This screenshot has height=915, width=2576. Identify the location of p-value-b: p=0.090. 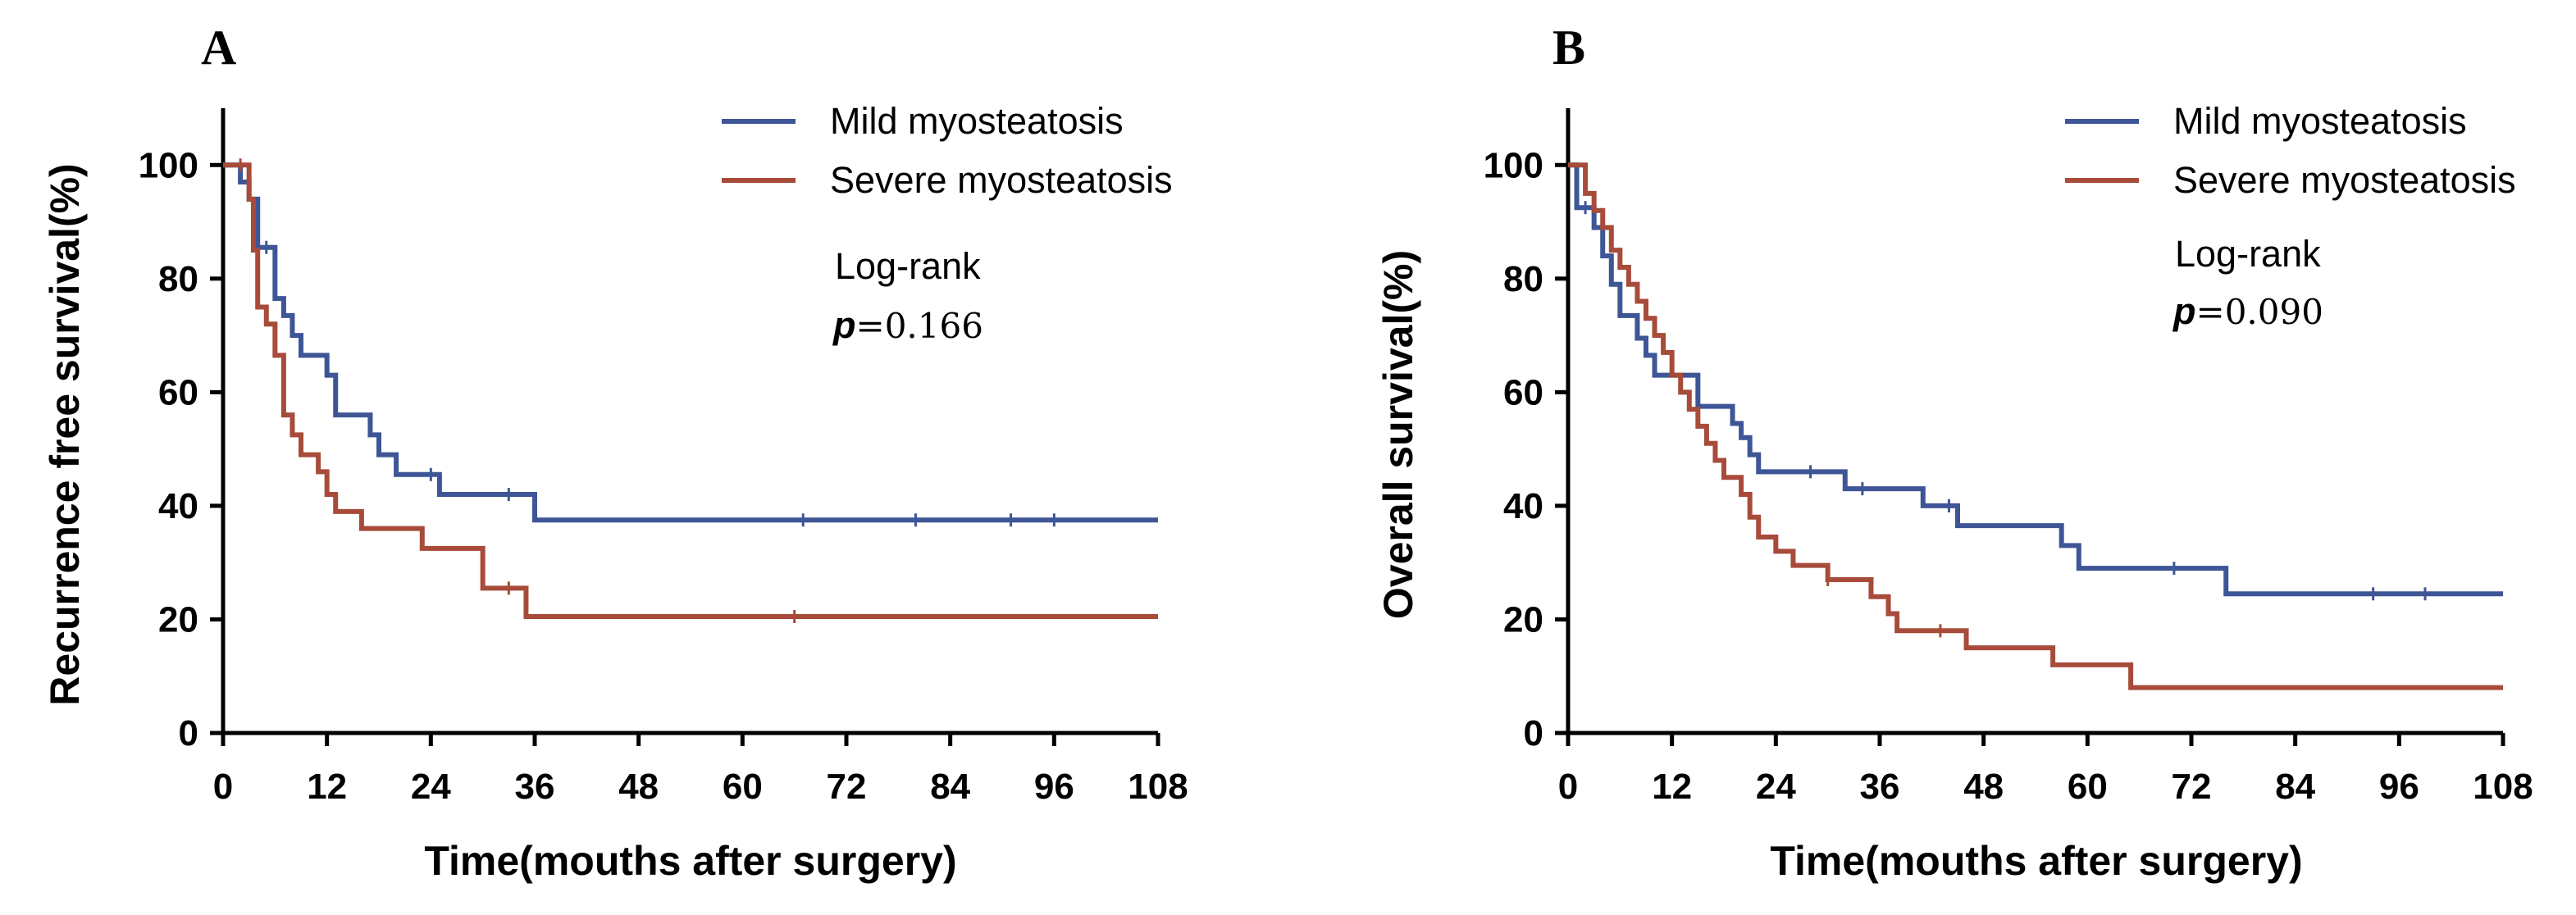
(2248, 311).